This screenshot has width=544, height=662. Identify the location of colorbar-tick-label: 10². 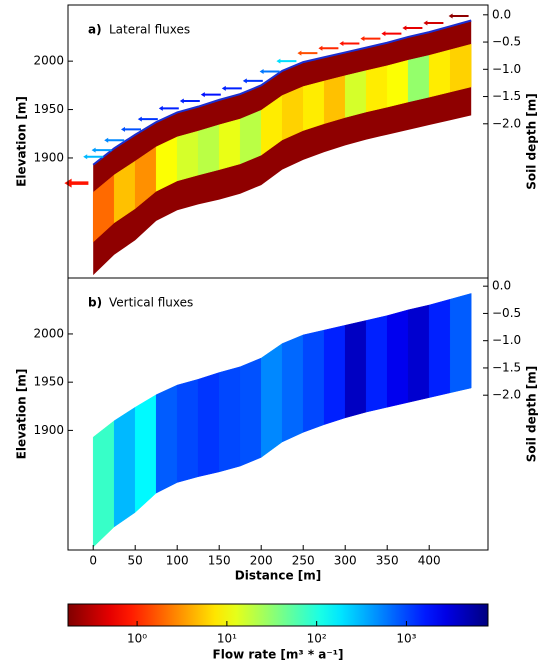
(317, 639).